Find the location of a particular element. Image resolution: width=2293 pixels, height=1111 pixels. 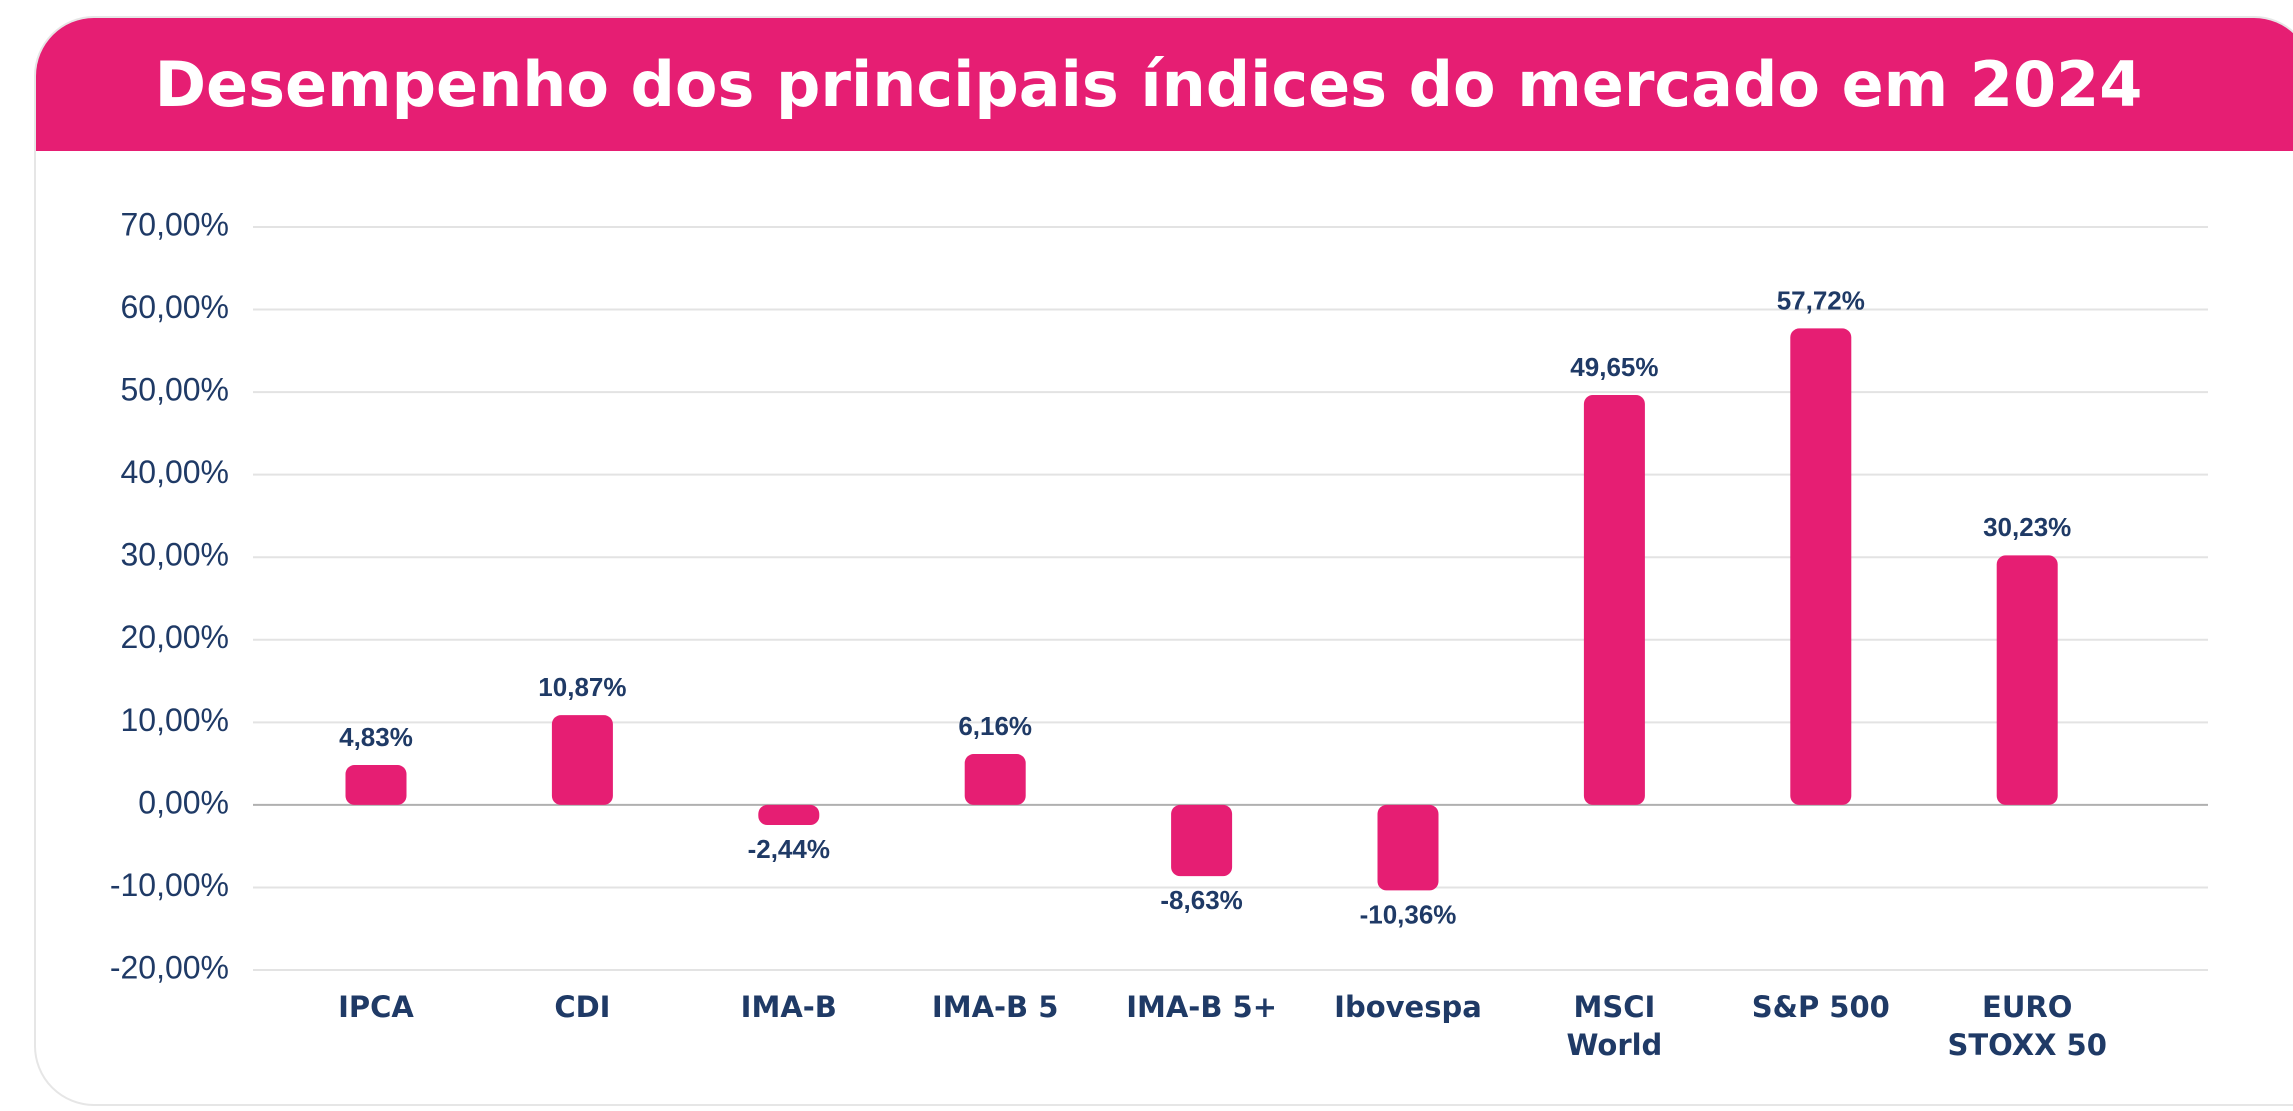

y-tick-label: 0,00% is located at coordinates (183, 802).